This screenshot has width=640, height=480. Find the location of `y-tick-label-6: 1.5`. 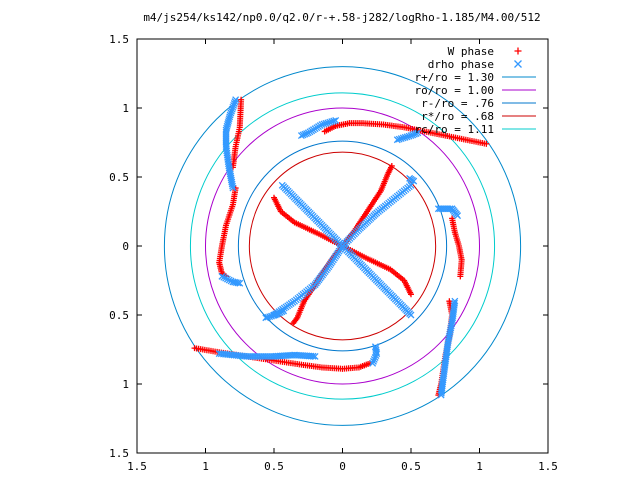

y-tick-label-6: 1.5 is located at coordinates (119, 39).